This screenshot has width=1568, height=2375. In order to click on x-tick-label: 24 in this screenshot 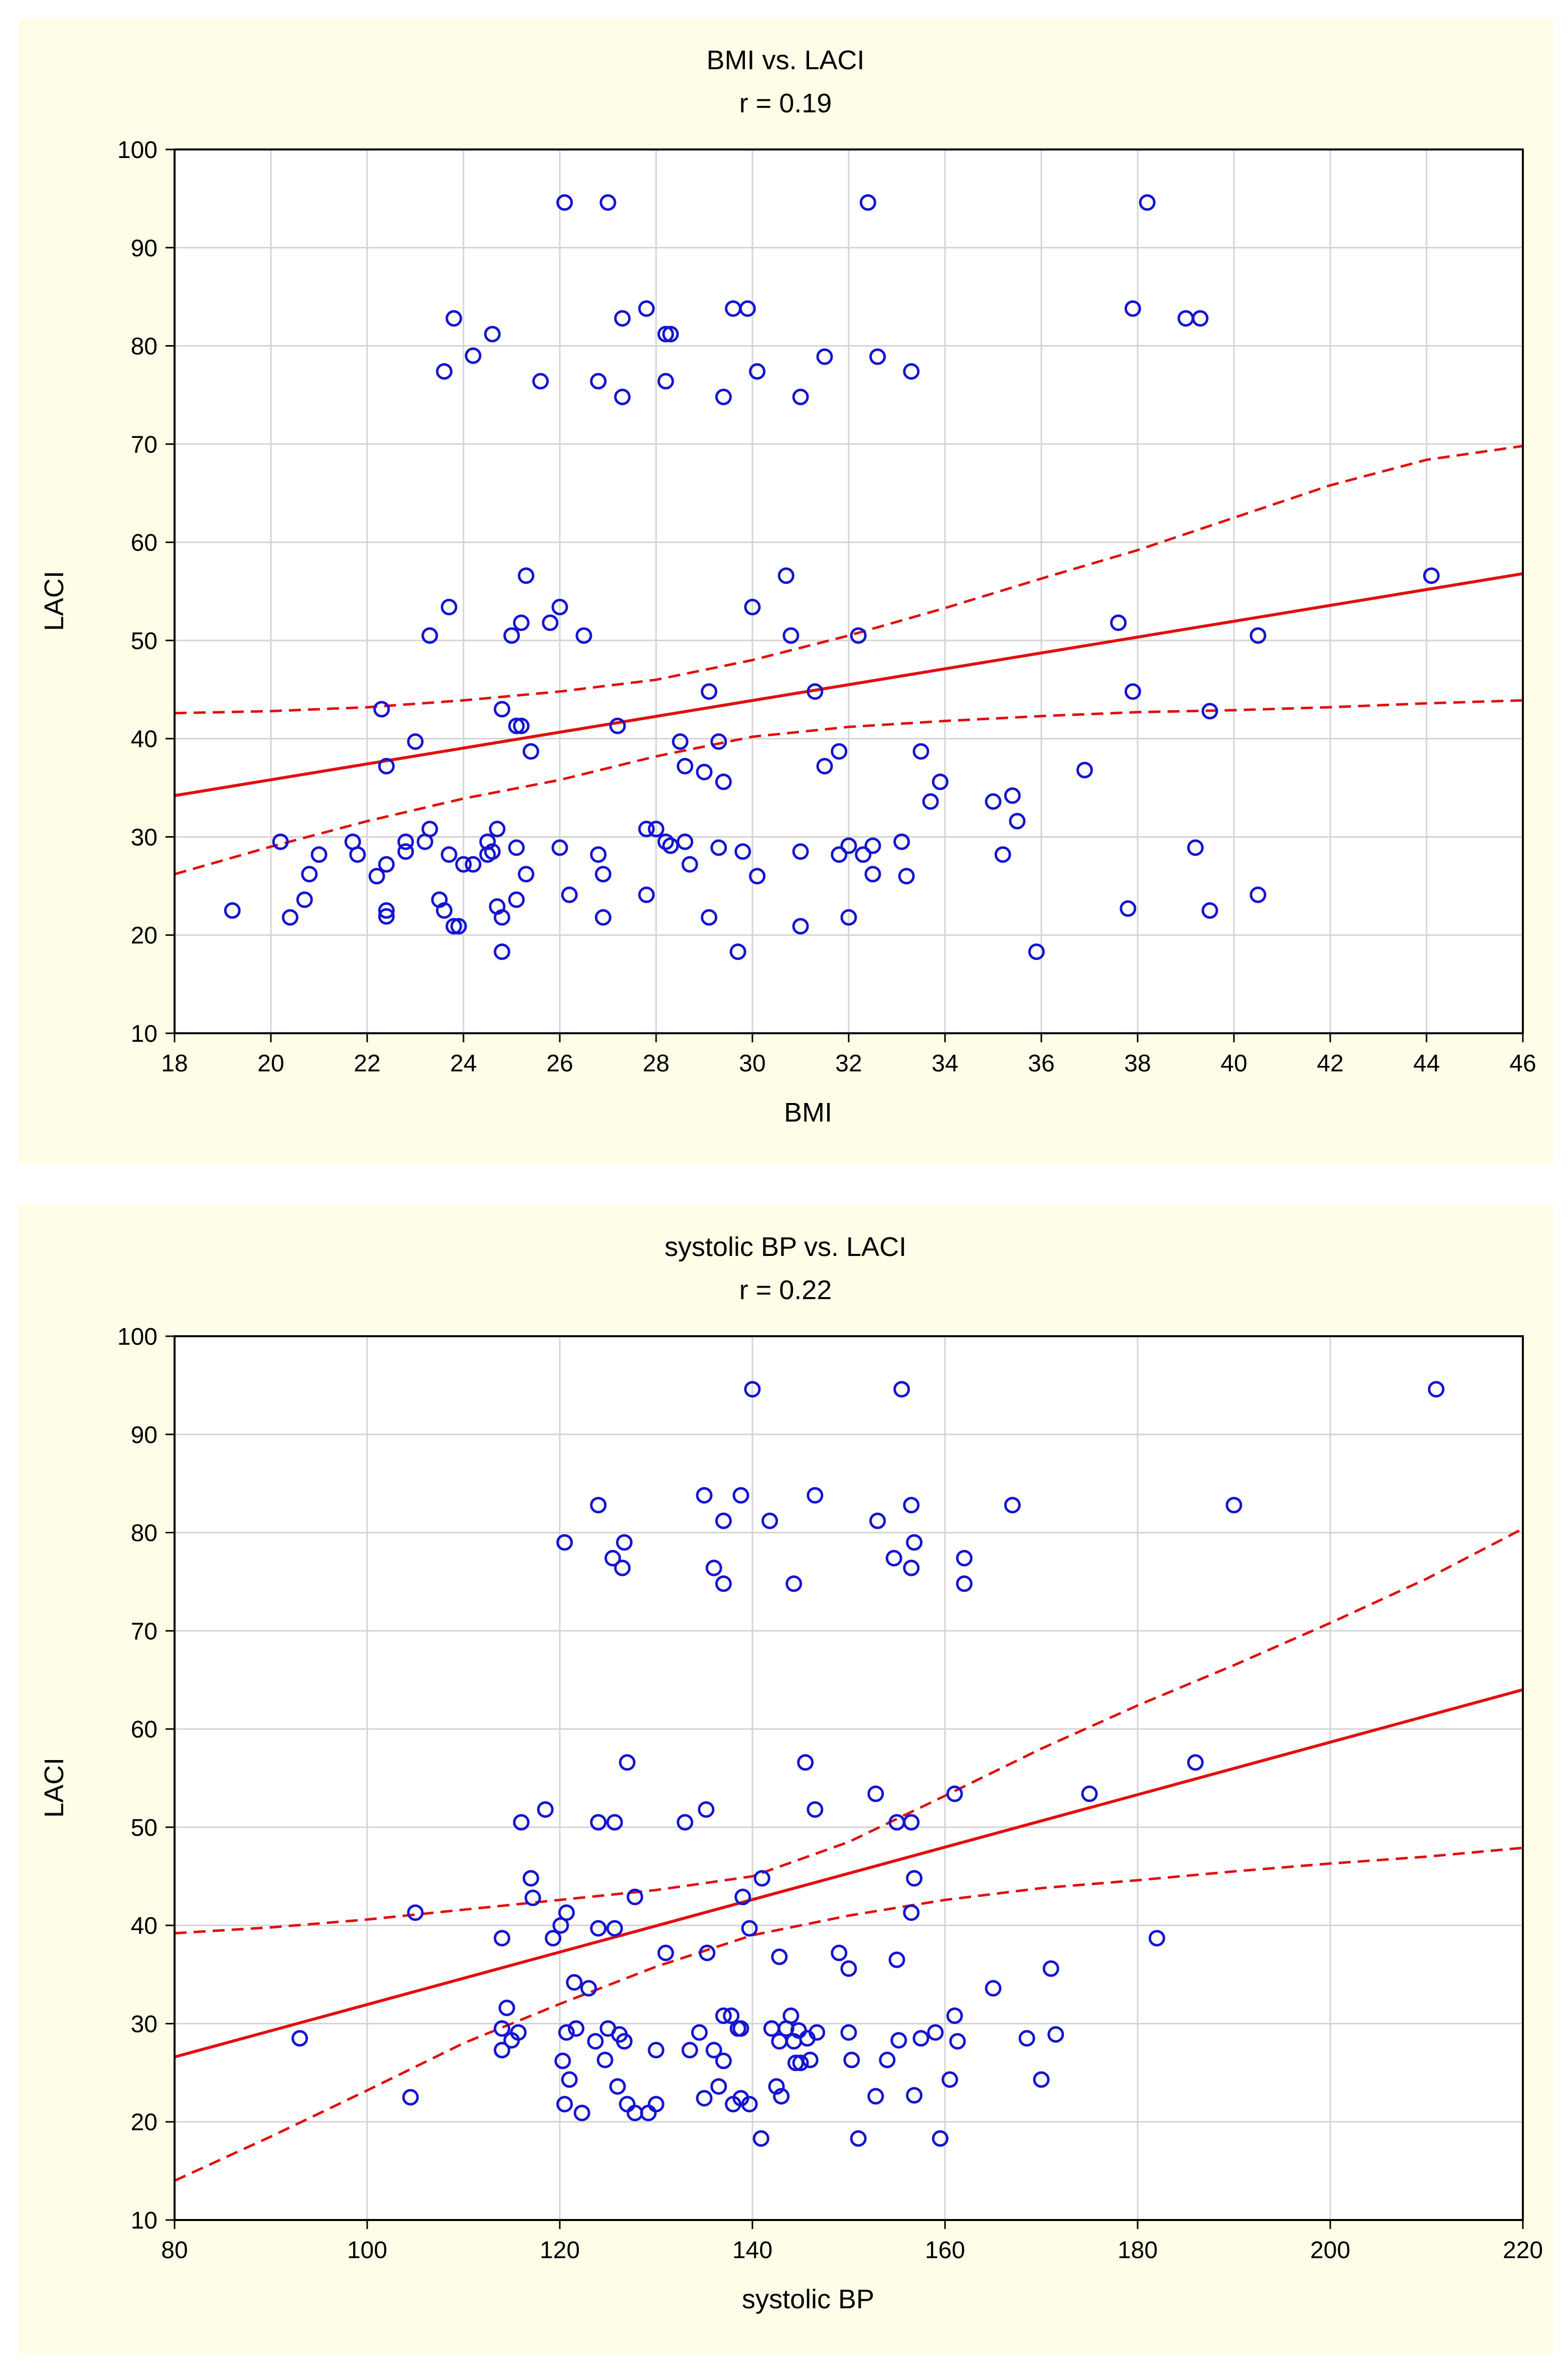, I will do `click(463, 1063)`.